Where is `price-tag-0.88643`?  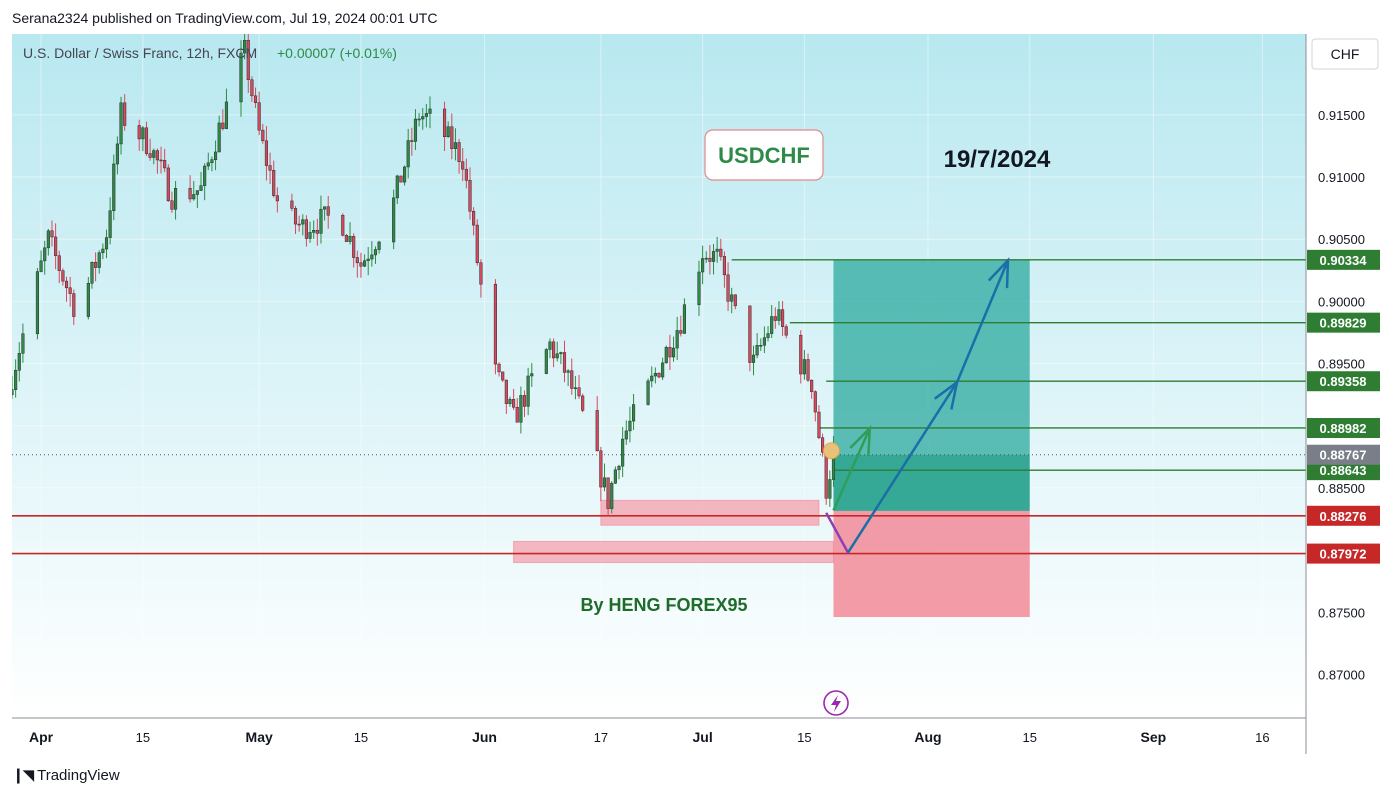
price-tag-0.88643 is located at coordinates (1343, 470).